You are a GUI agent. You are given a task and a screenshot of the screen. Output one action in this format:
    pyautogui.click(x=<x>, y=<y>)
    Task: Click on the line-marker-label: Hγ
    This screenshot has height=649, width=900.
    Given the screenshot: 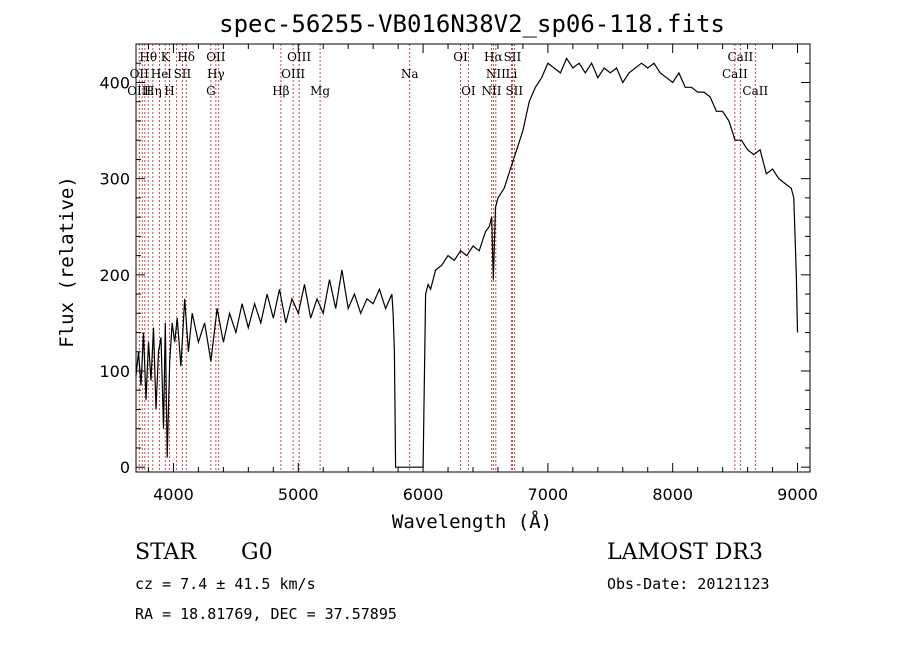 What is the action you would take?
    pyautogui.click(x=216, y=74)
    